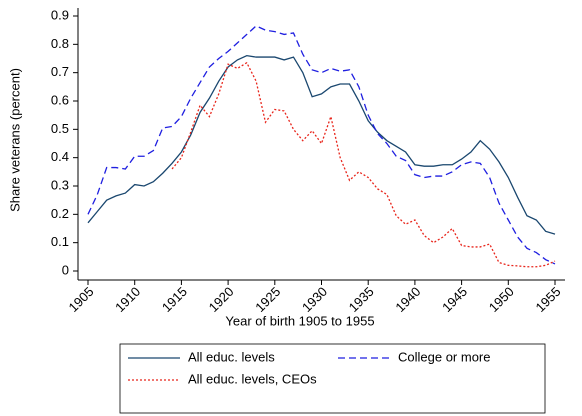 The height and width of the screenshot is (416, 582). What do you see at coordinates (501, 299) in the screenshot?
I see `x-tick-label: 1950` at bounding box center [501, 299].